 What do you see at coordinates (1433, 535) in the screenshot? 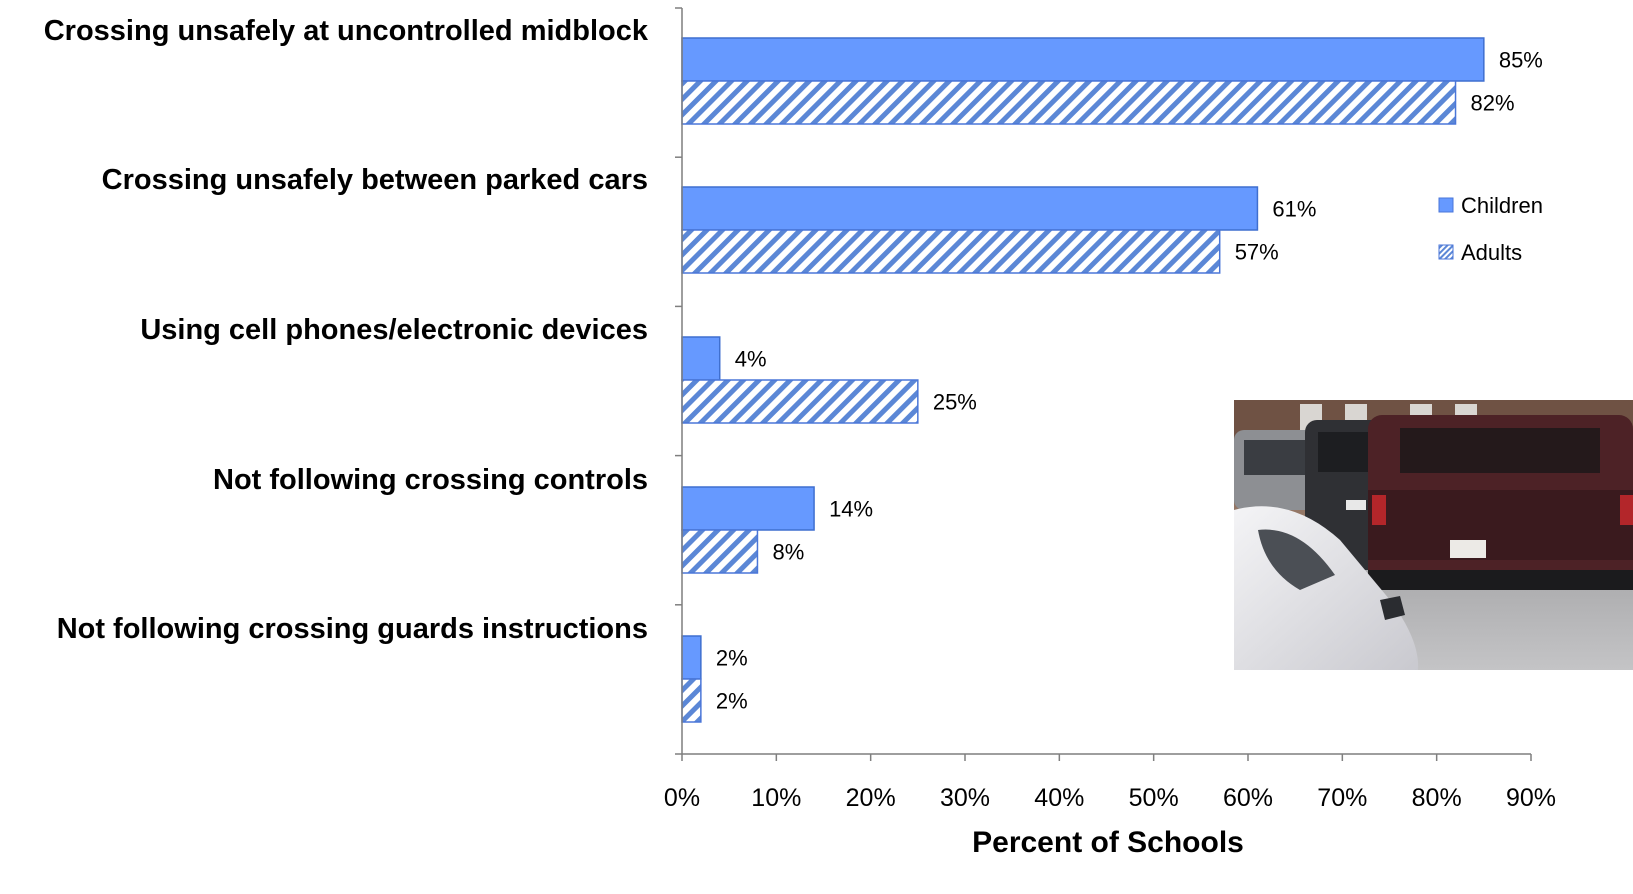
I see `parked-cars-photo` at bounding box center [1433, 535].